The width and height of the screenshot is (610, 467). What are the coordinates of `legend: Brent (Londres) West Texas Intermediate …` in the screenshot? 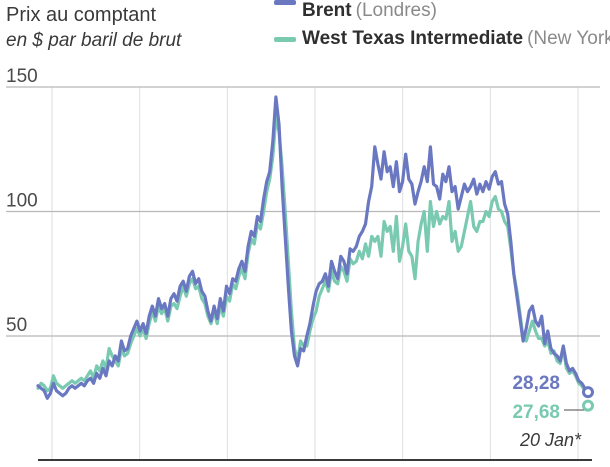 It's located at (442, 28).